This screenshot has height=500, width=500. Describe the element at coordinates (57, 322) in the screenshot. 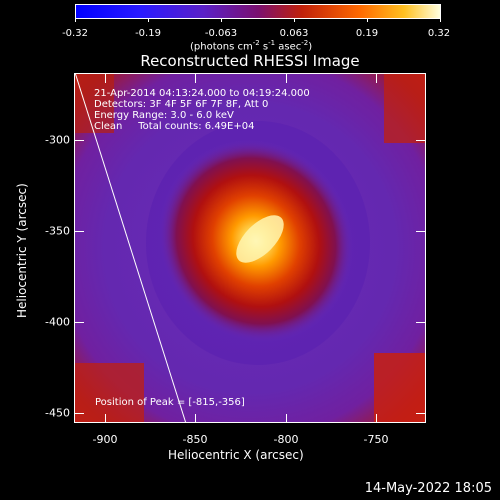

I see `y-tick-label: -400` at that location.